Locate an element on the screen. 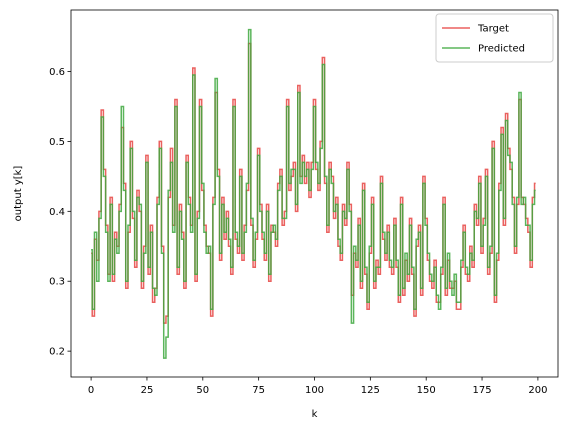  y-tick-label: 0.4 is located at coordinates (57, 212).